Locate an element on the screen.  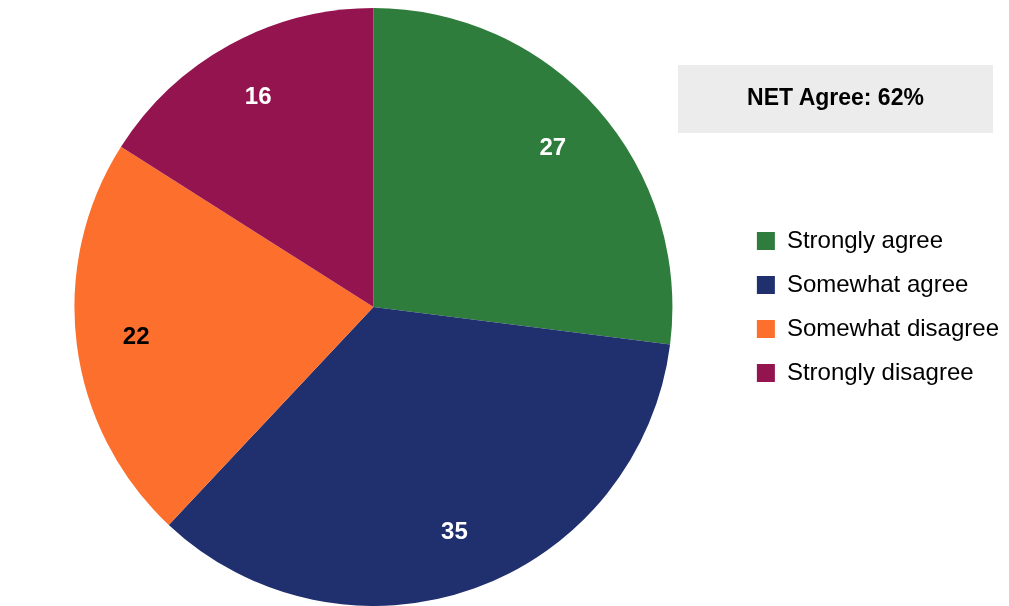
legend-label: Somewhat agree is located at coordinates (877, 283).